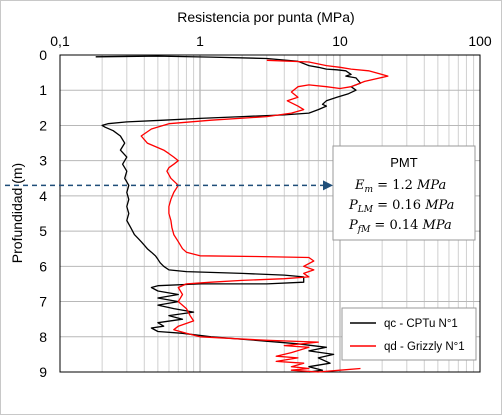  I want to click on y-tick-label: 1, so click(43, 90).